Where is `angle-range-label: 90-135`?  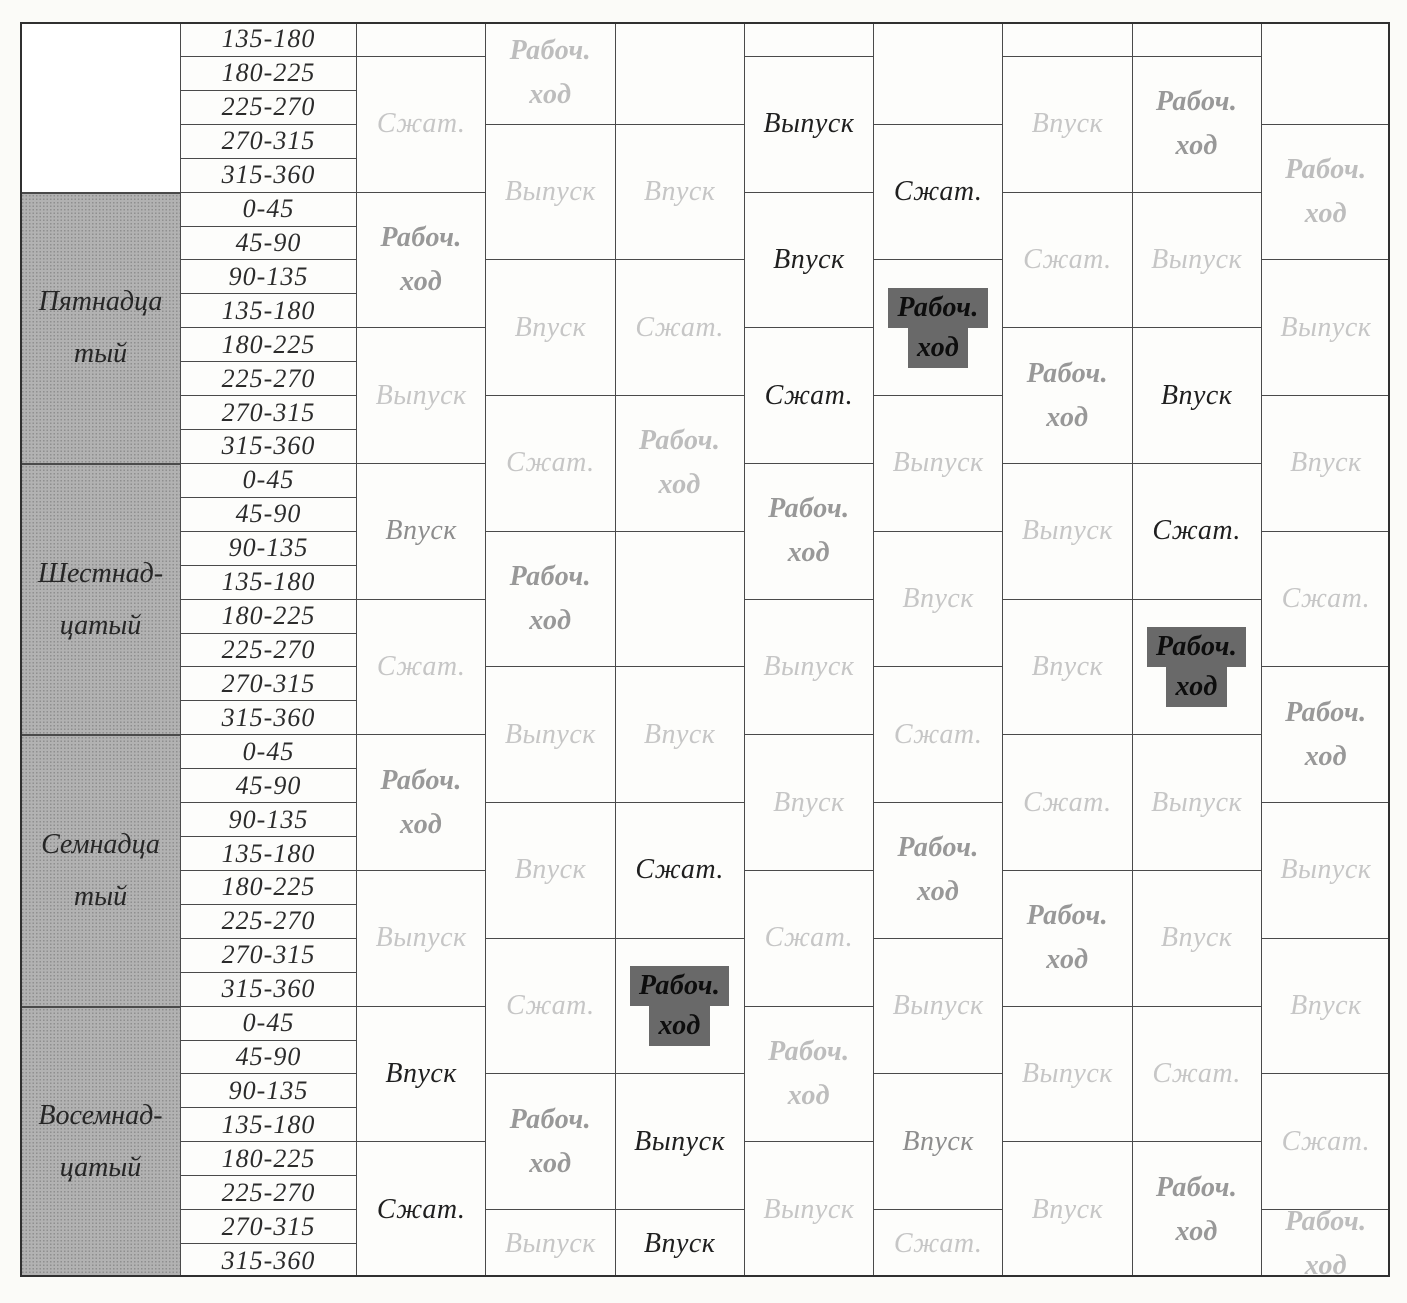
angle-range-label: 90-135 is located at coordinates (268, 548).